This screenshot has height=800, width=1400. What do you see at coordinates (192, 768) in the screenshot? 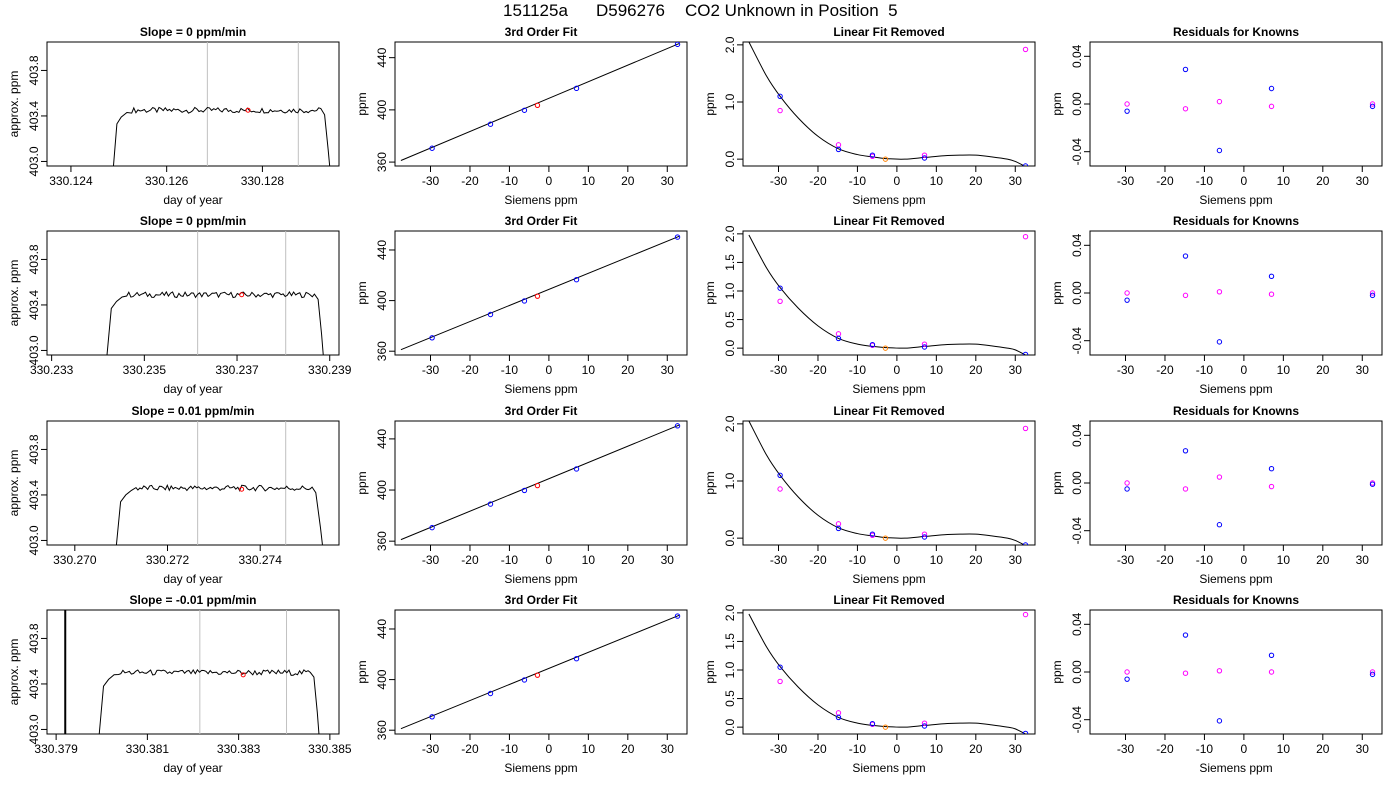
I see `x-axis-label: day of year` at bounding box center [192, 768].